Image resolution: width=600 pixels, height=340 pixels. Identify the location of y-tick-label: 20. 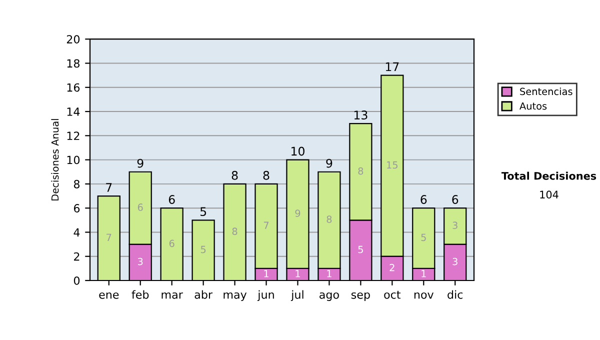
(73, 39).